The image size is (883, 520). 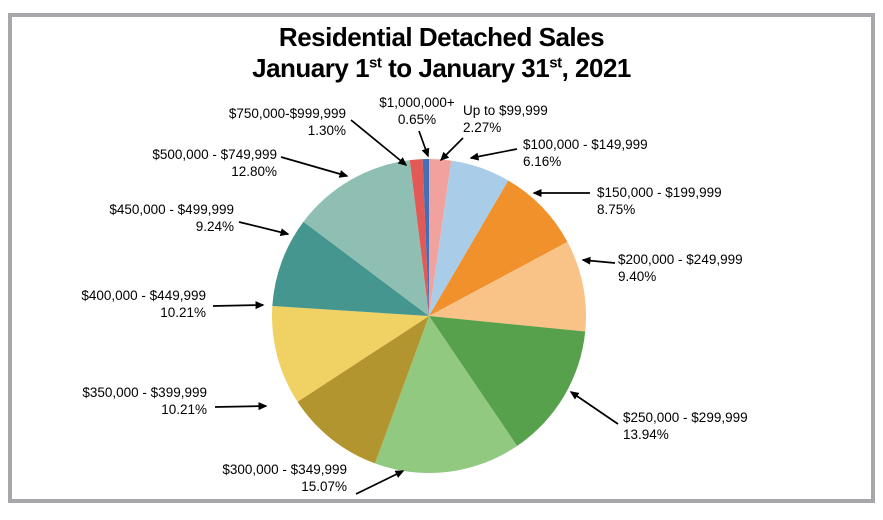 What do you see at coordinates (324, 486) in the screenshot?
I see `slice-label-percent: 15.07%` at bounding box center [324, 486].